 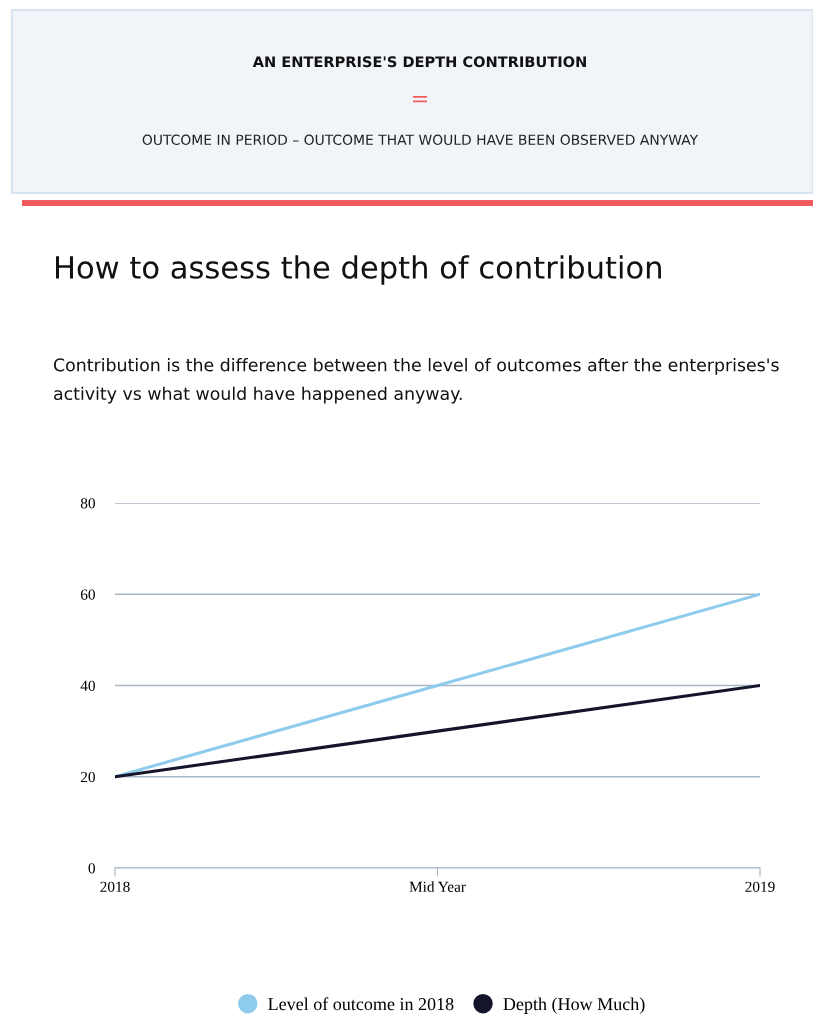 I want to click on chart-subtitle: Contribution is the difference between the level of outcomes after the enterprises's activity vs what would have happened anyway., so click(x=416, y=381).